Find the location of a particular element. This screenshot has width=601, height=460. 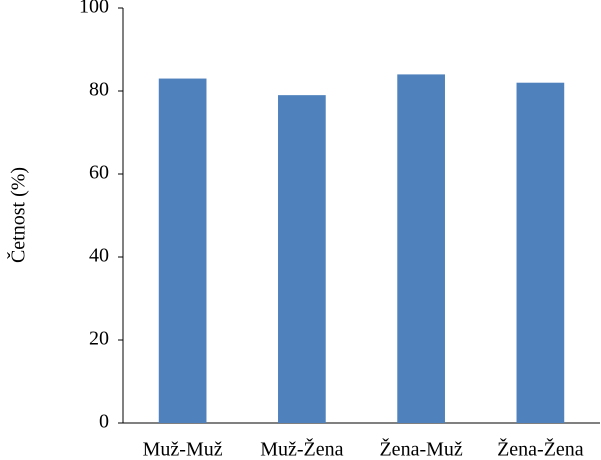

x-tick-label: Žena-Muž is located at coordinates (420, 449).